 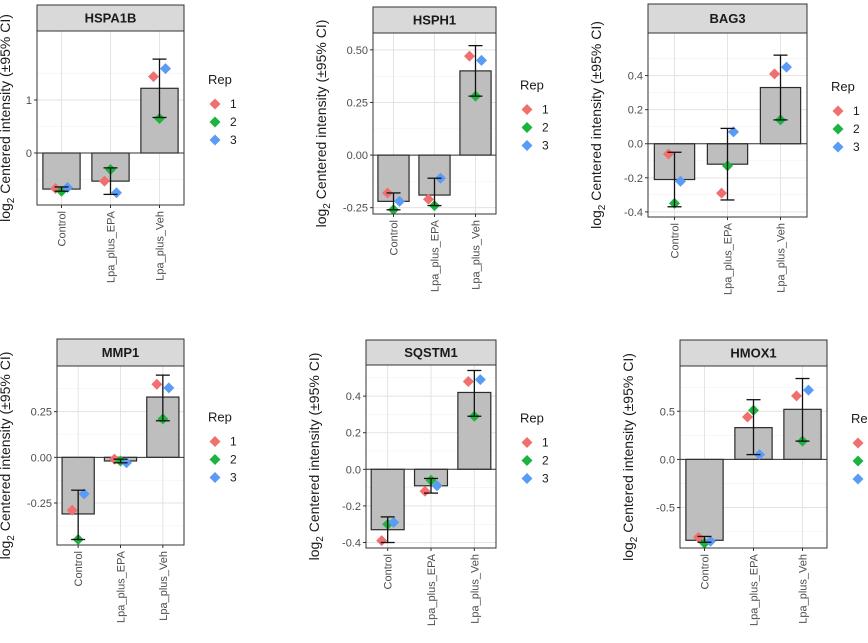 What do you see at coordinates (29, 101) in the screenshot?
I see `y-tick-label: 1` at bounding box center [29, 101].